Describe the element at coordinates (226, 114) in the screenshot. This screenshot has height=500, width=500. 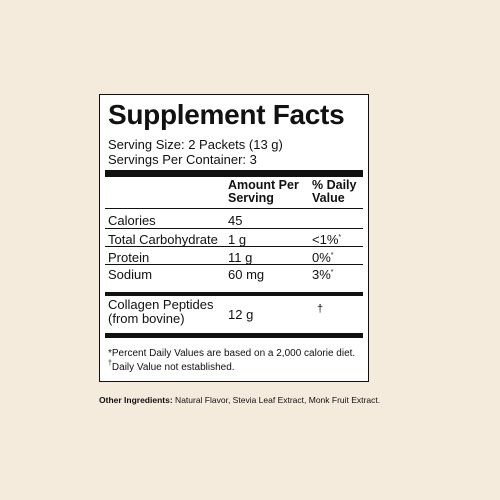
I see `panel-title: Supplement Facts` at that location.